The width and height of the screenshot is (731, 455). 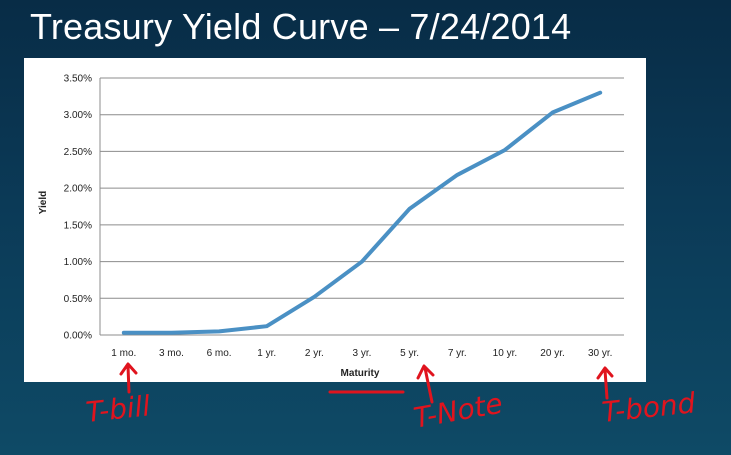 I want to click on x-tick-label: 1 mo., so click(x=123, y=353).